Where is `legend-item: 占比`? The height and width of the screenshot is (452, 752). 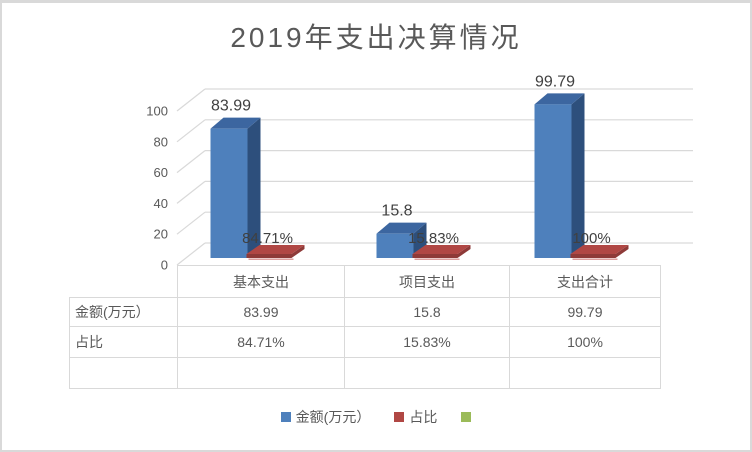 legend-item: 占比 is located at coordinates (415, 417).